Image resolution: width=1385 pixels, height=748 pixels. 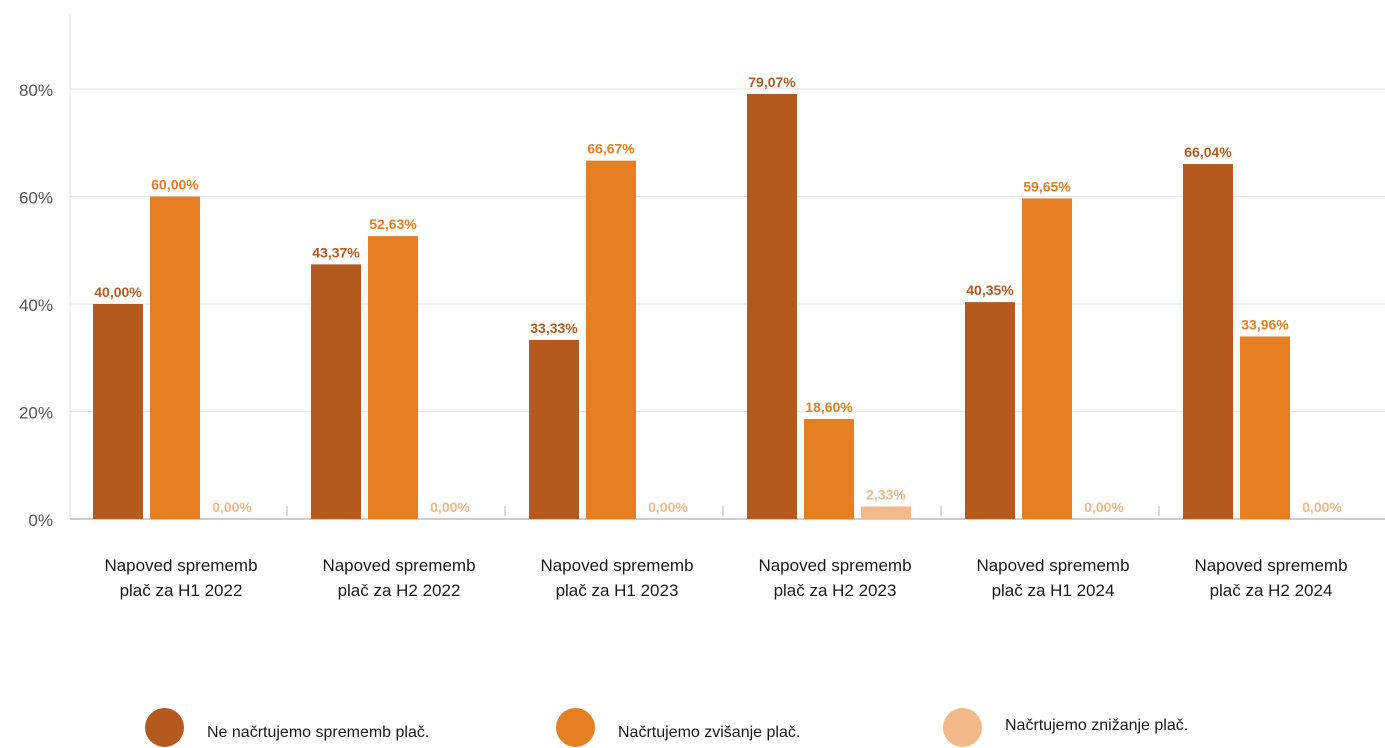 What do you see at coordinates (36, 413) in the screenshot?
I see `y-tick-label: 20%` at bounding box center [36, 413].